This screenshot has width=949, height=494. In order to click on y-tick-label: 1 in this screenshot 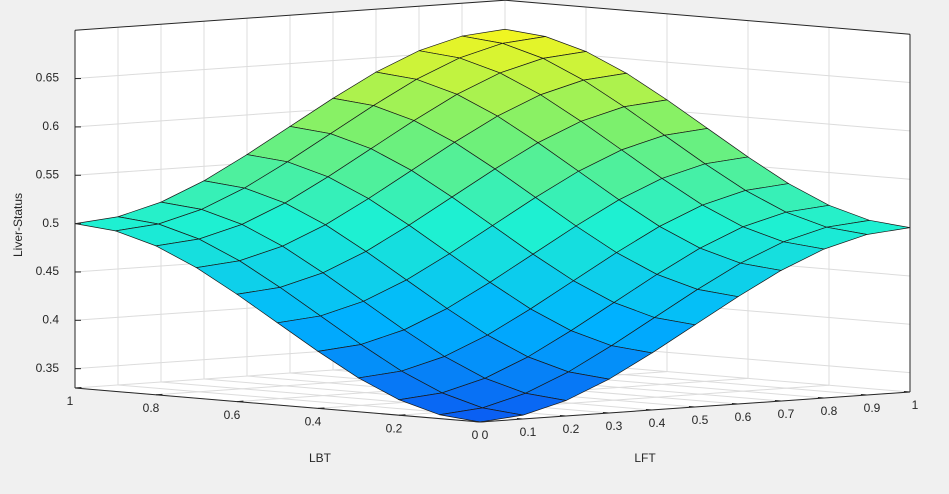, I will do `click(915, 405)`.